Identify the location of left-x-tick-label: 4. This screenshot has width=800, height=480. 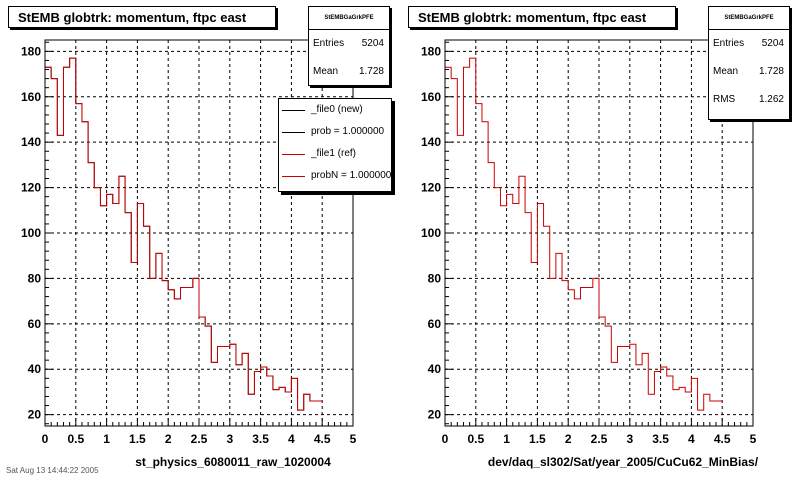
(291, 439).